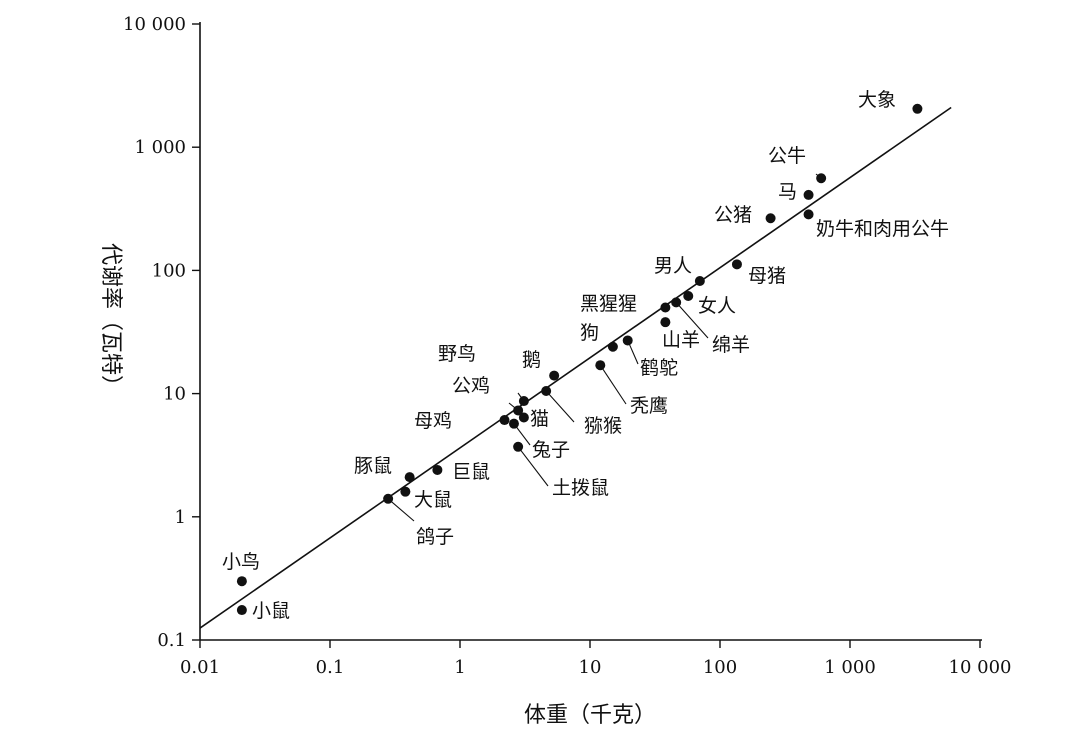 The image size is (1080, 746). I want to click on point-label: 巨鼠, so click(471, 472).